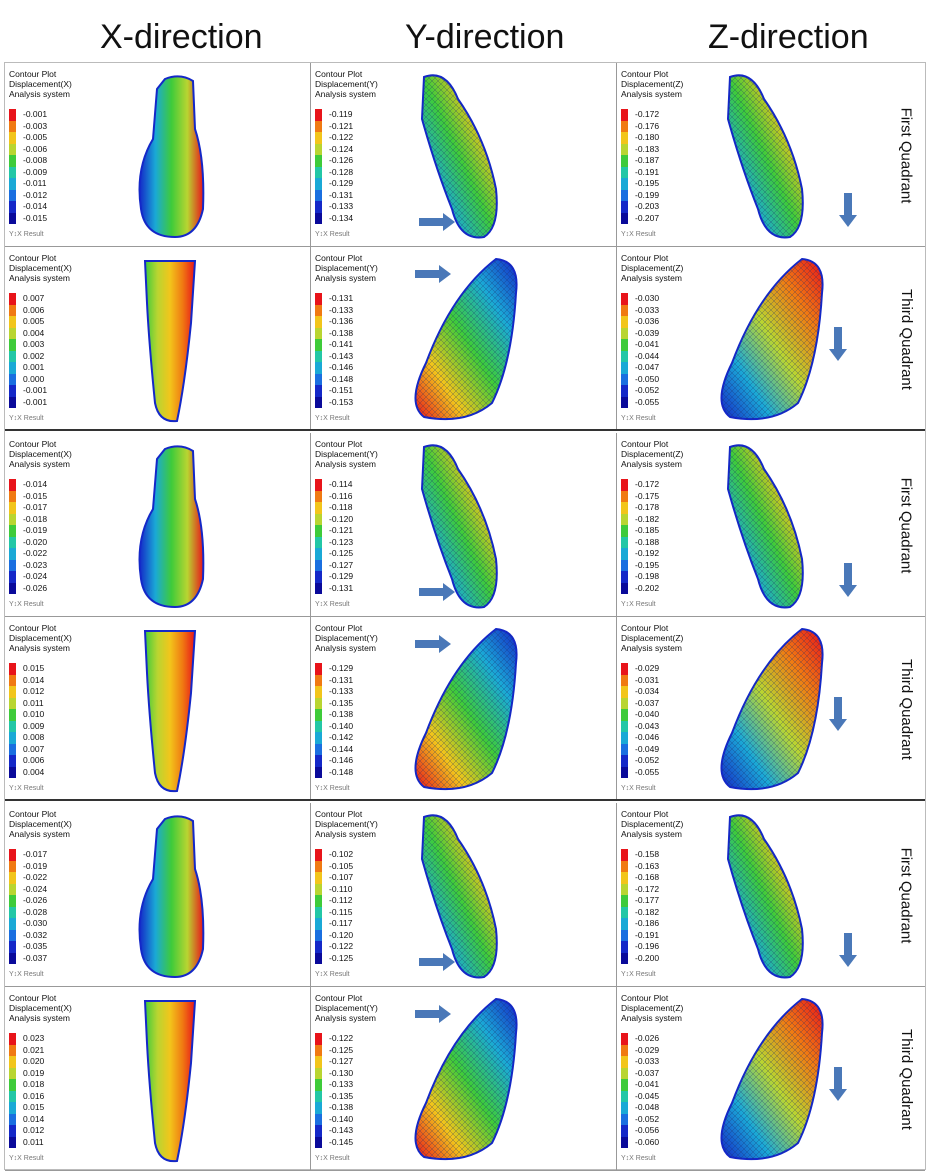 Image resolution: width=950 pixels, height=1172 pixels. What do you see at coordinates (34, 679) in the screenshot?
I see `legend-value: 0.014` at bounding box center [34, 679].